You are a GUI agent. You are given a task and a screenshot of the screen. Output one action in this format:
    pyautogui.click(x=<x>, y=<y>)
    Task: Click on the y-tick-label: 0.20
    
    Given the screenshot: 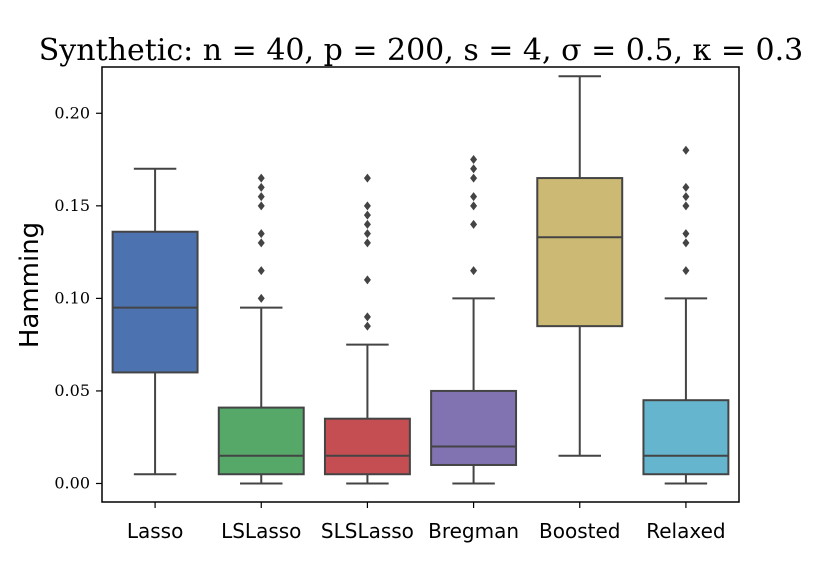 What is the action you would take?
    pyautogui.click(x=72, y=112)
    